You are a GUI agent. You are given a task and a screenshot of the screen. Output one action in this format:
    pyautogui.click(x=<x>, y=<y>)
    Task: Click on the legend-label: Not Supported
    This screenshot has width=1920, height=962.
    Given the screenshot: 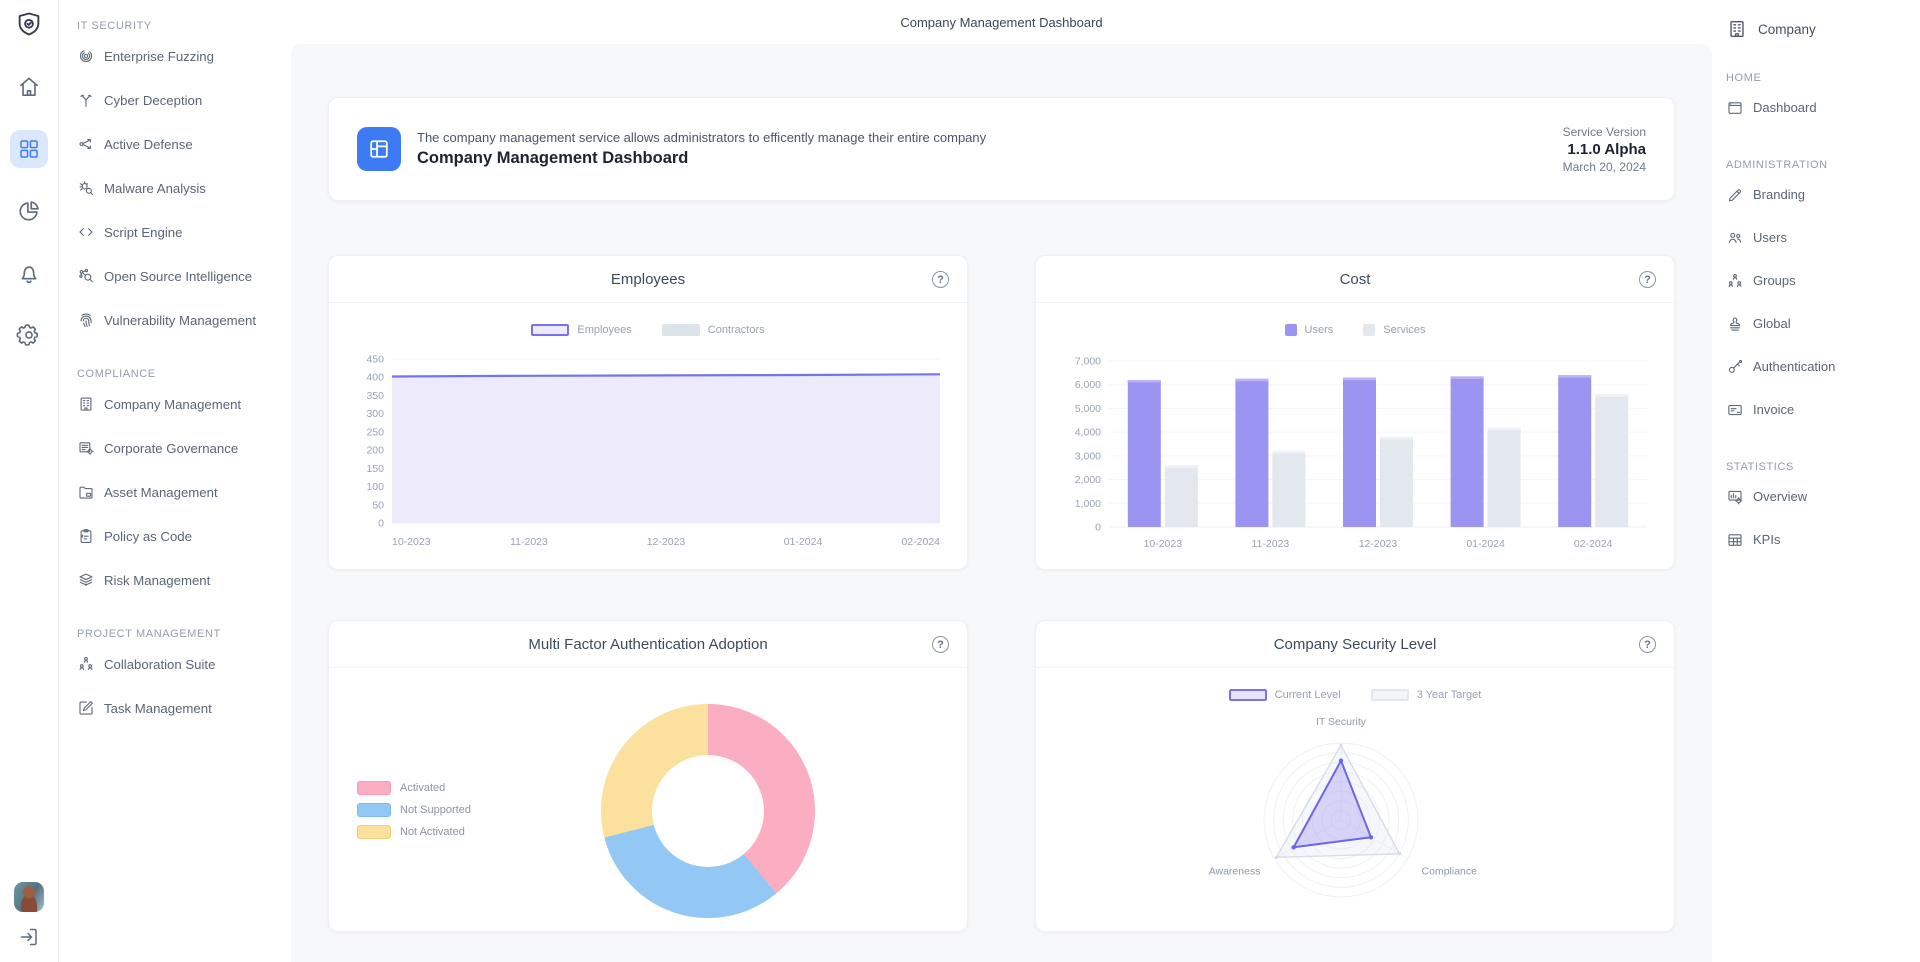 What is the action you would take?
    pyautogui.click(x=435, y=810)
    